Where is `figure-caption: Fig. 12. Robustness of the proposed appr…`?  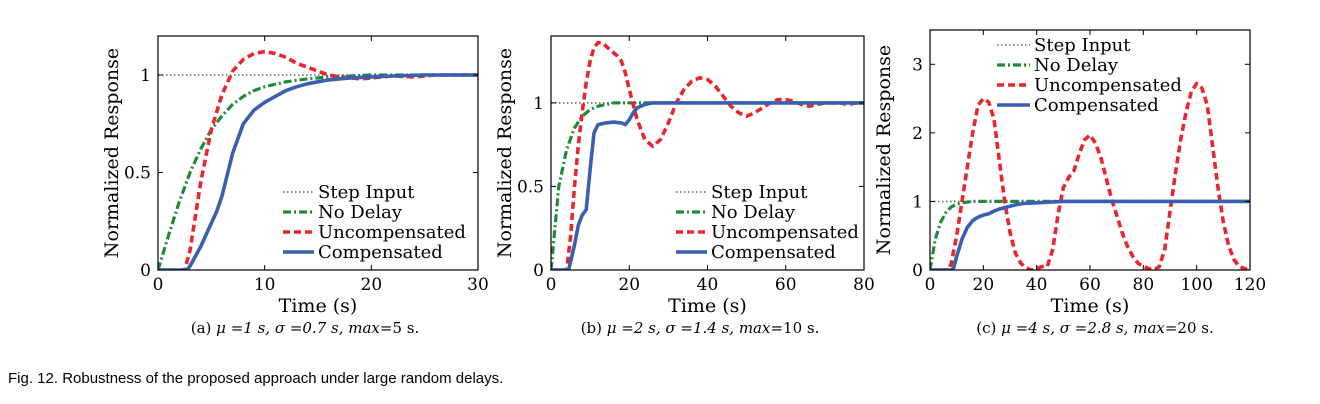 figure-caption: Fig. 12. Robustness of the proposed appr… is located at coordinates (256, 378).